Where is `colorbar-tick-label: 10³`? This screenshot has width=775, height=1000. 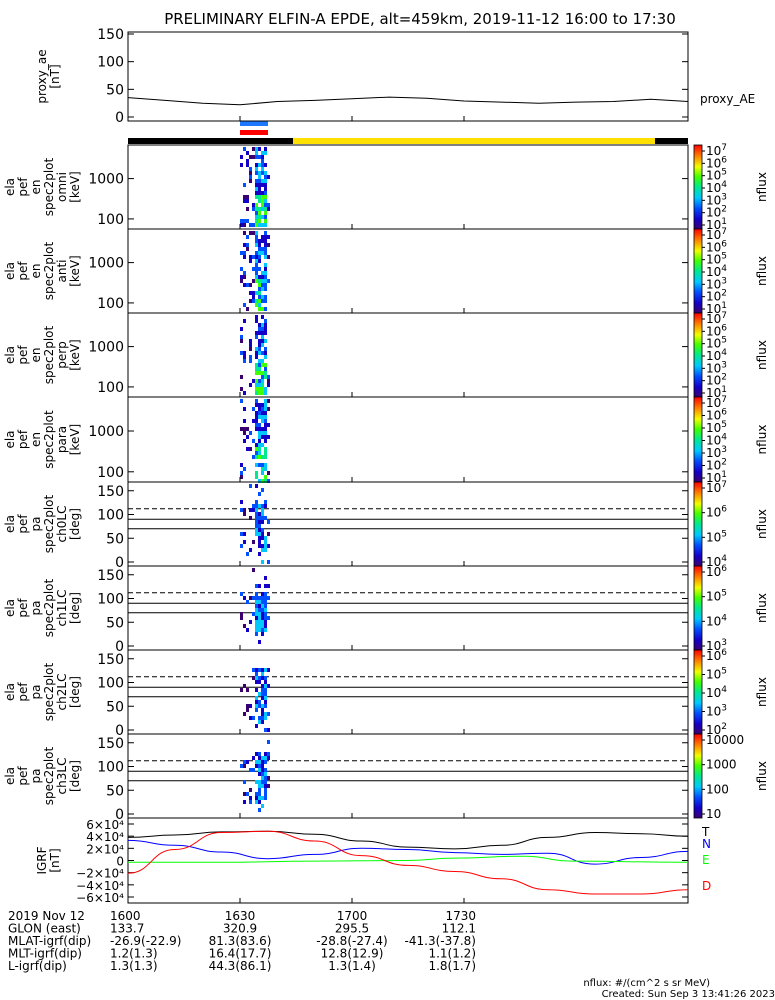
colorbar-tick-label: 10³ is located at coordinates (716, 283).